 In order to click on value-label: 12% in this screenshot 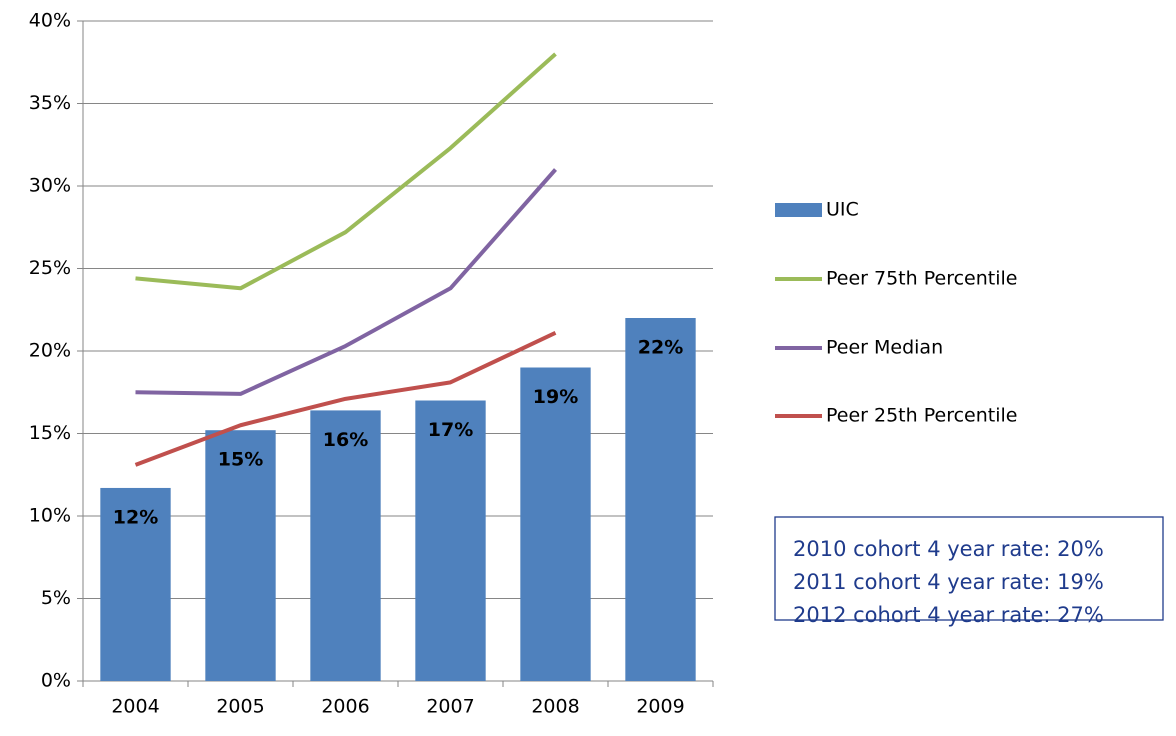, I will do `click(135, 517)`.